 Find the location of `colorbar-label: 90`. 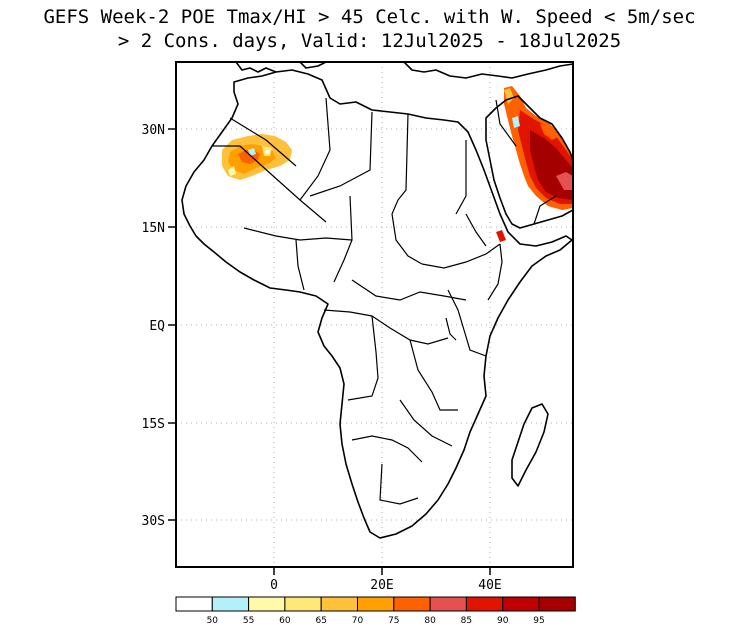

colorbar-label: 90 is located at coordinates (503, 621).